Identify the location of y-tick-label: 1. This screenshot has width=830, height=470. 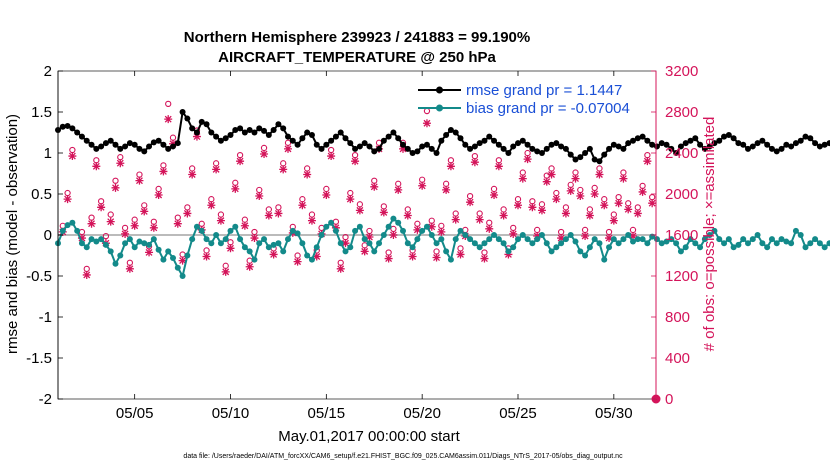
(48, 153).